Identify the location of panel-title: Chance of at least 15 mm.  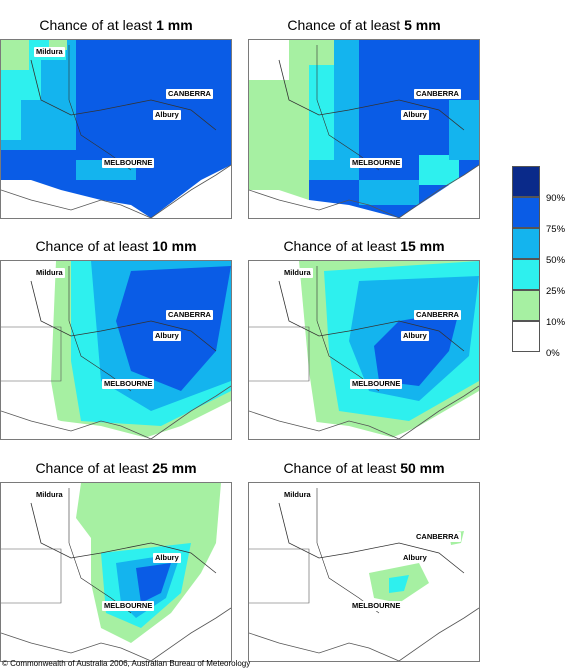
(364, 246).